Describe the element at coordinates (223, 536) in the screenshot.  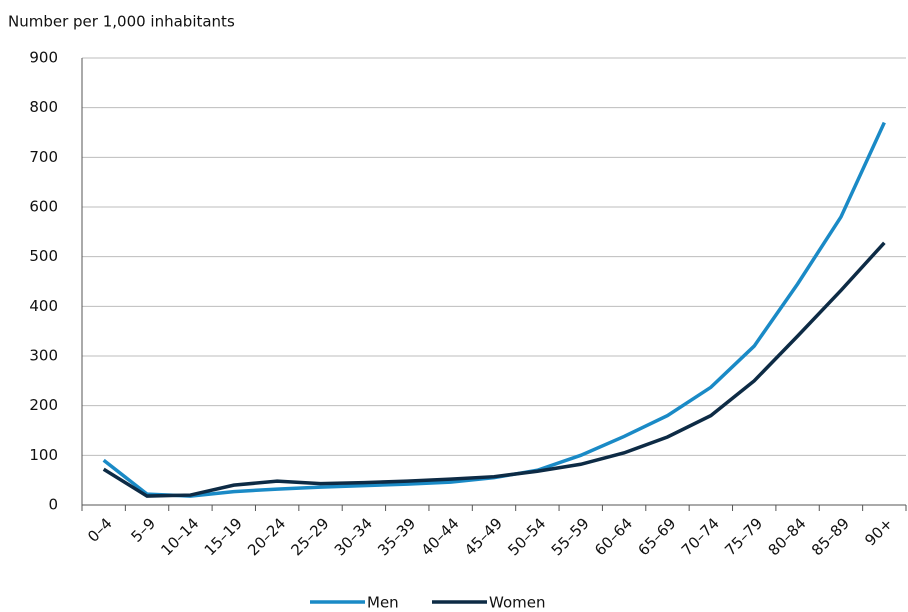
I see `x-tick-label: 15–19` at that location.